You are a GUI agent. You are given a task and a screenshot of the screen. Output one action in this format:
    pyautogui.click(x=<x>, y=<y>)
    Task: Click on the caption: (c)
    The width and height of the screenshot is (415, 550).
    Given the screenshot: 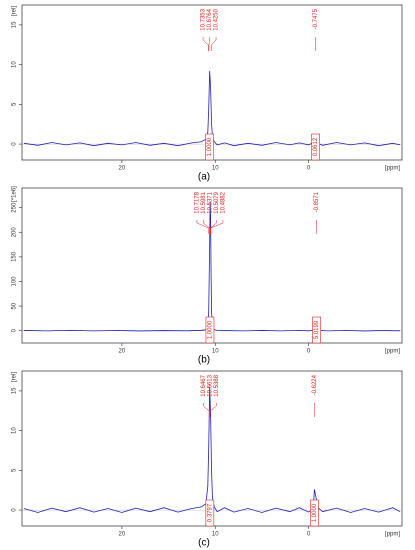 What is the action you would take?
    pyautogui.click(x=204, y=543)
    